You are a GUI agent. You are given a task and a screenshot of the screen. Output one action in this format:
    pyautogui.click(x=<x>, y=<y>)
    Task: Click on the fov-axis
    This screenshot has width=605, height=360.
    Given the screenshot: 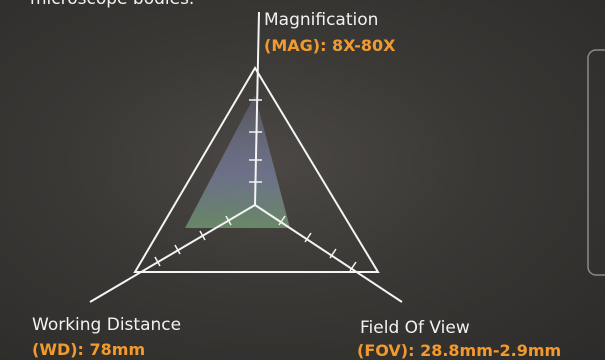 What is the action you would take?
    pyautogui.click(x=328, y=253)
    